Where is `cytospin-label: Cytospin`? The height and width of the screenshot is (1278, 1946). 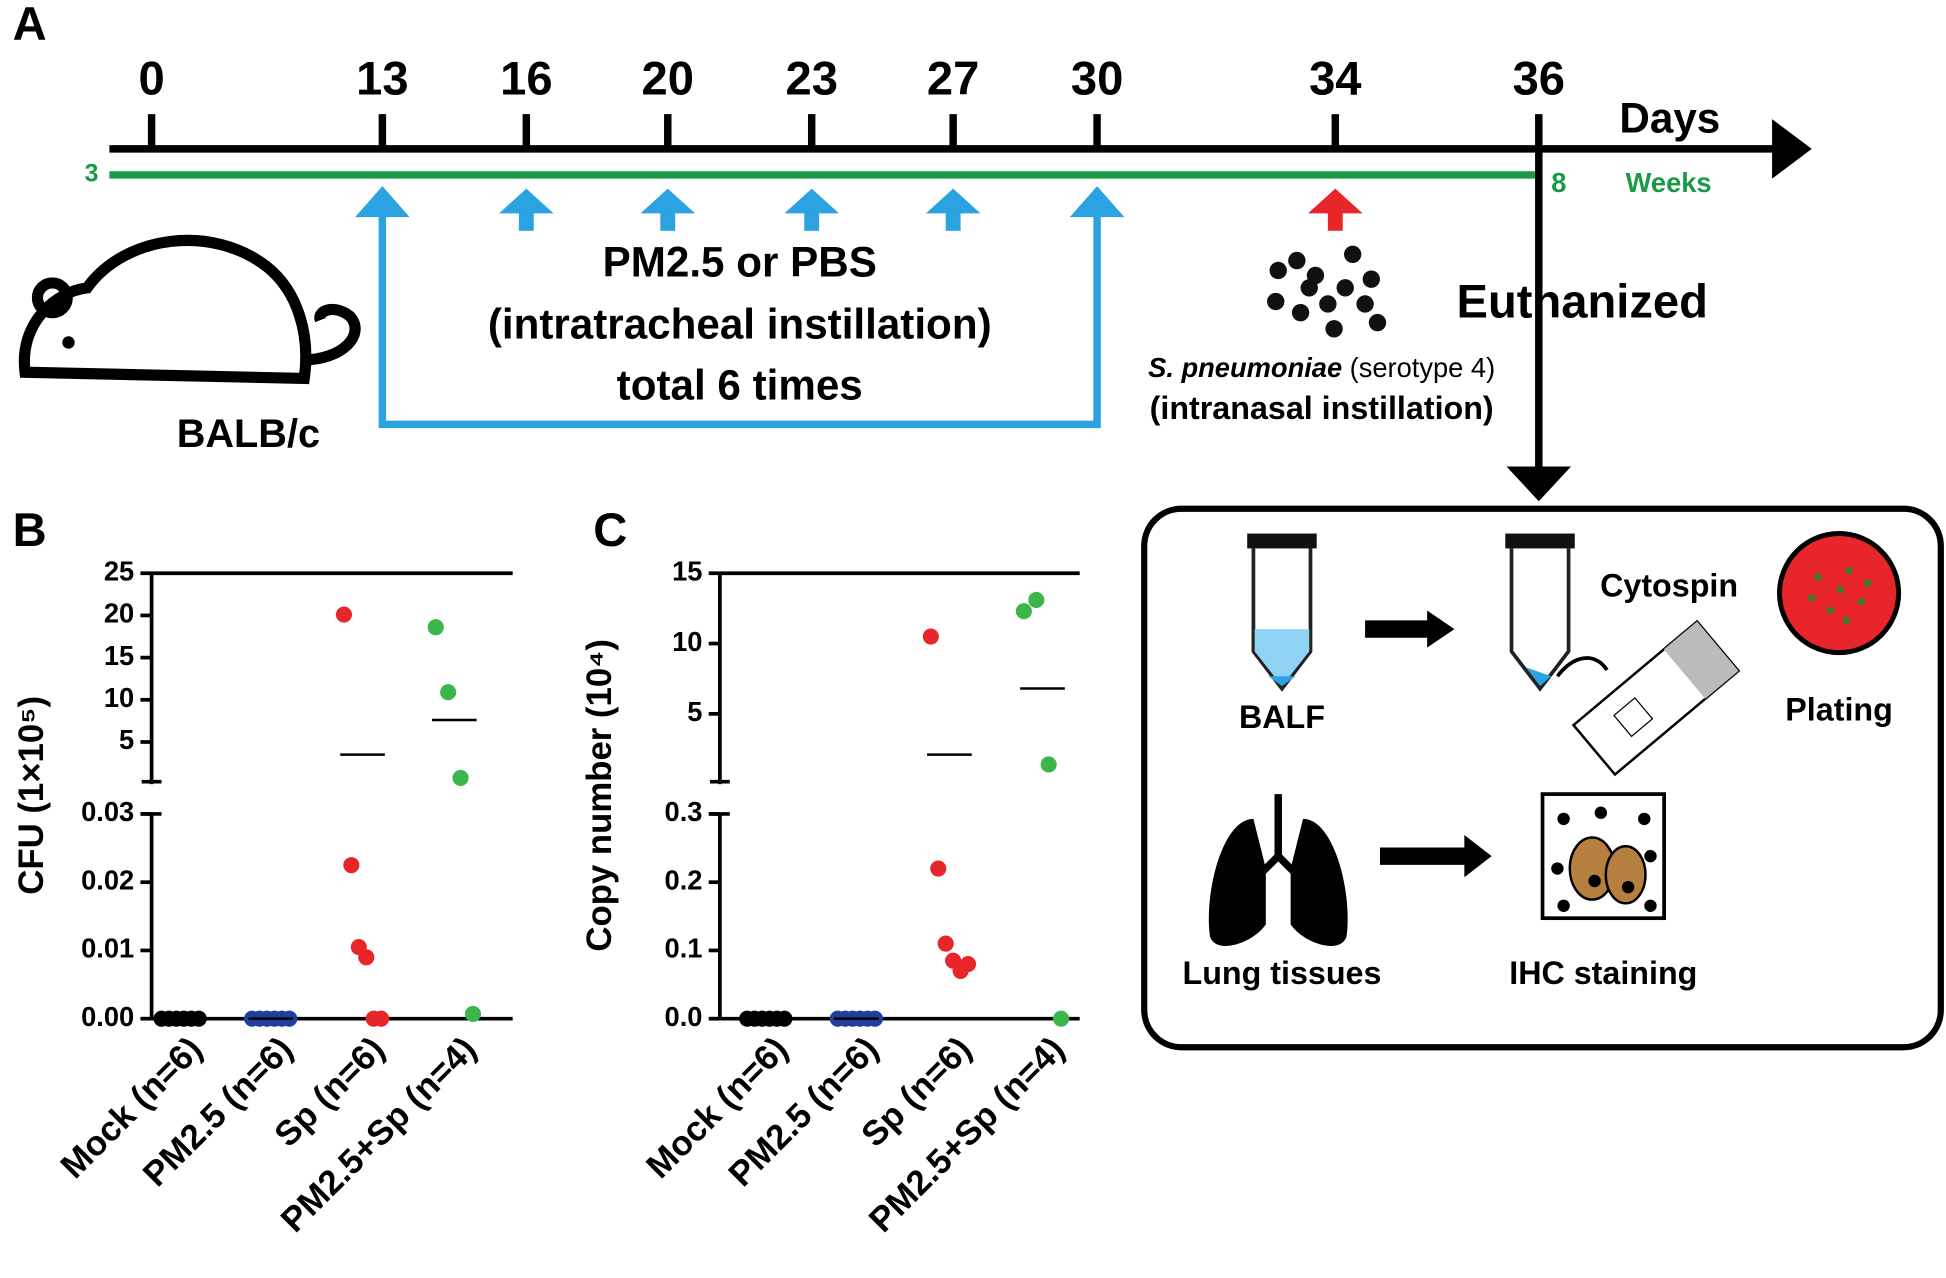
cytospin-label: Cytospin is located at coordinates (1669, 586).